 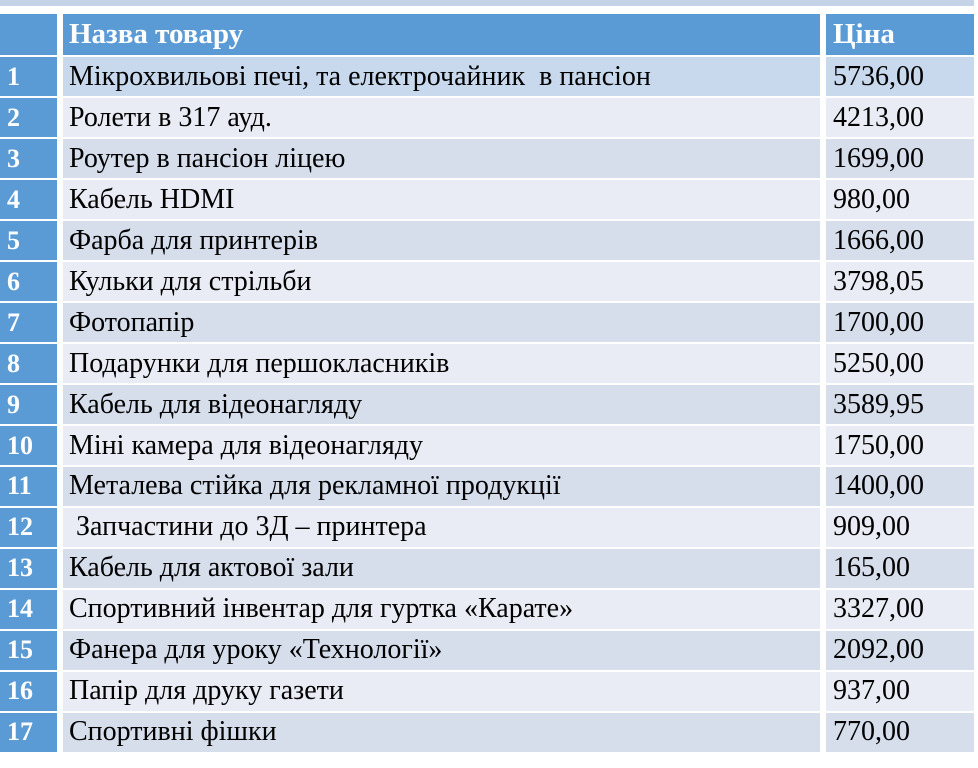 I want to click on row-index-cell: 11, so click(x=28, y=486).